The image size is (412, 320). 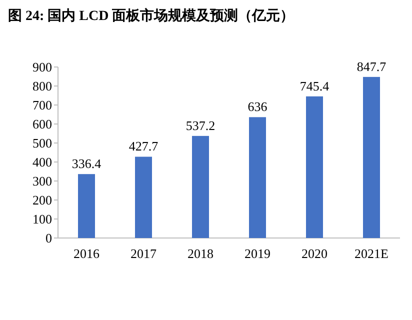 I want to click on x-tick-label: 2021E, so click(x=371, y=253).